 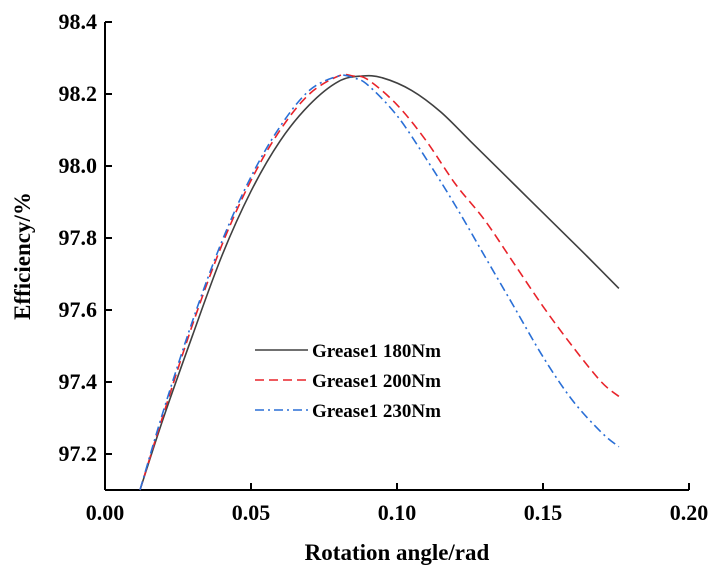 What do you see at coordinates (376, 351) in the screenshot?
I see `legend-label-180nm: Grease1 180Nm` at bounding box center [376, 351].